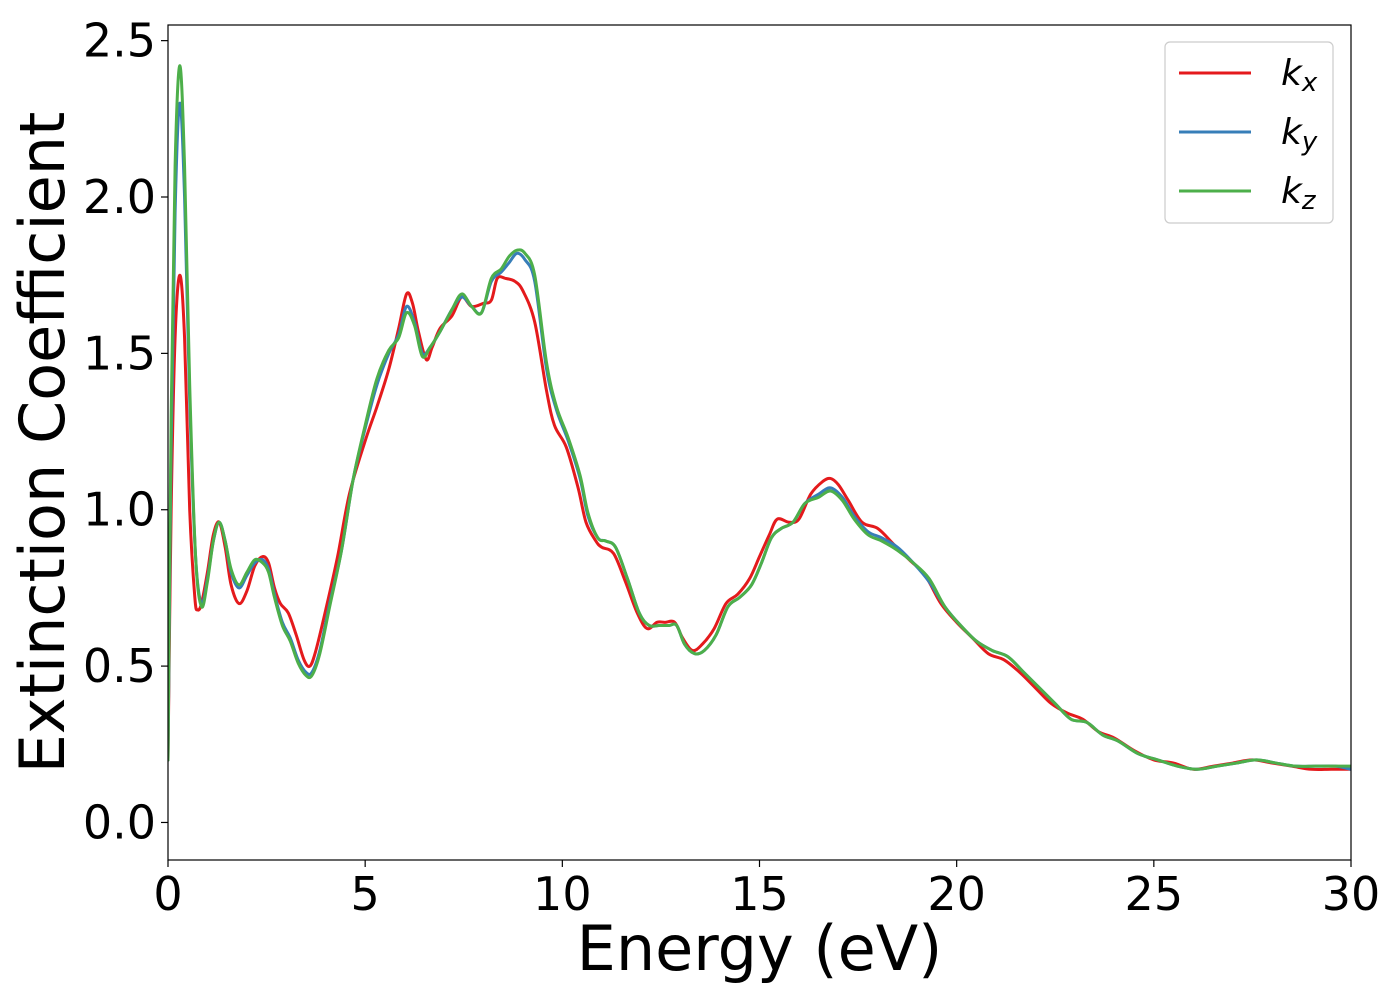  What do you see at coordinates (1351, 894) in the screenshot?
I see `x-tick-label: 30` at bounding box center [1351, 894].